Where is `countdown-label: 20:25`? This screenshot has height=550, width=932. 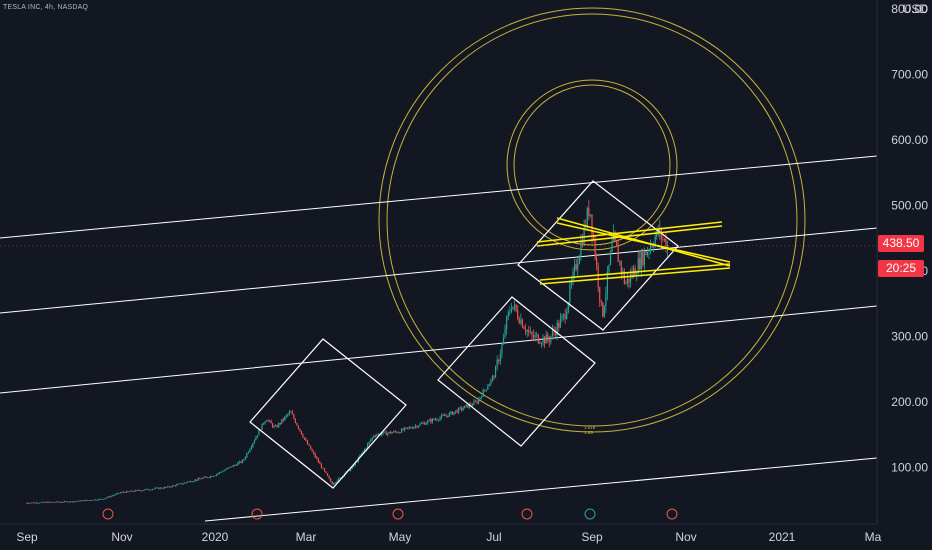
countdown-label: 20:25 is located at coordinates (901, 268).